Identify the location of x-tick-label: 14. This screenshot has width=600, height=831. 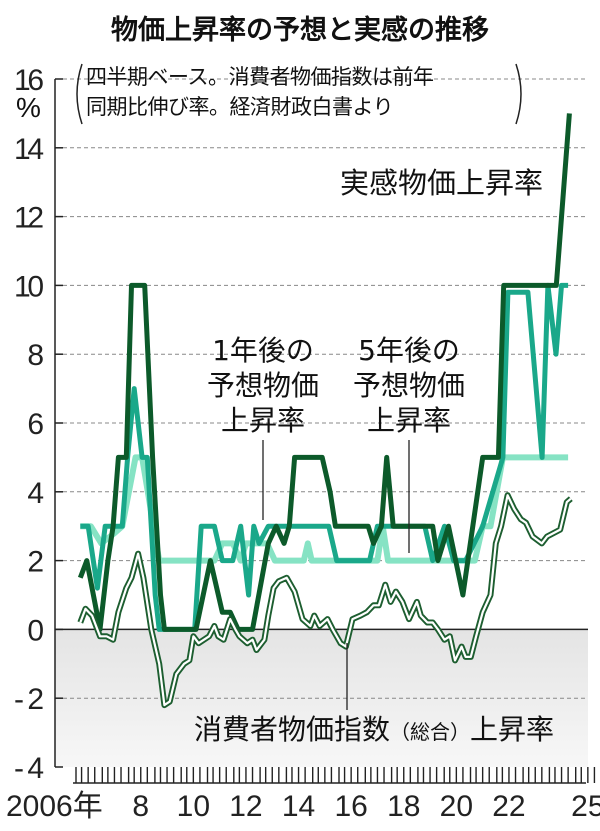
(298, 806).